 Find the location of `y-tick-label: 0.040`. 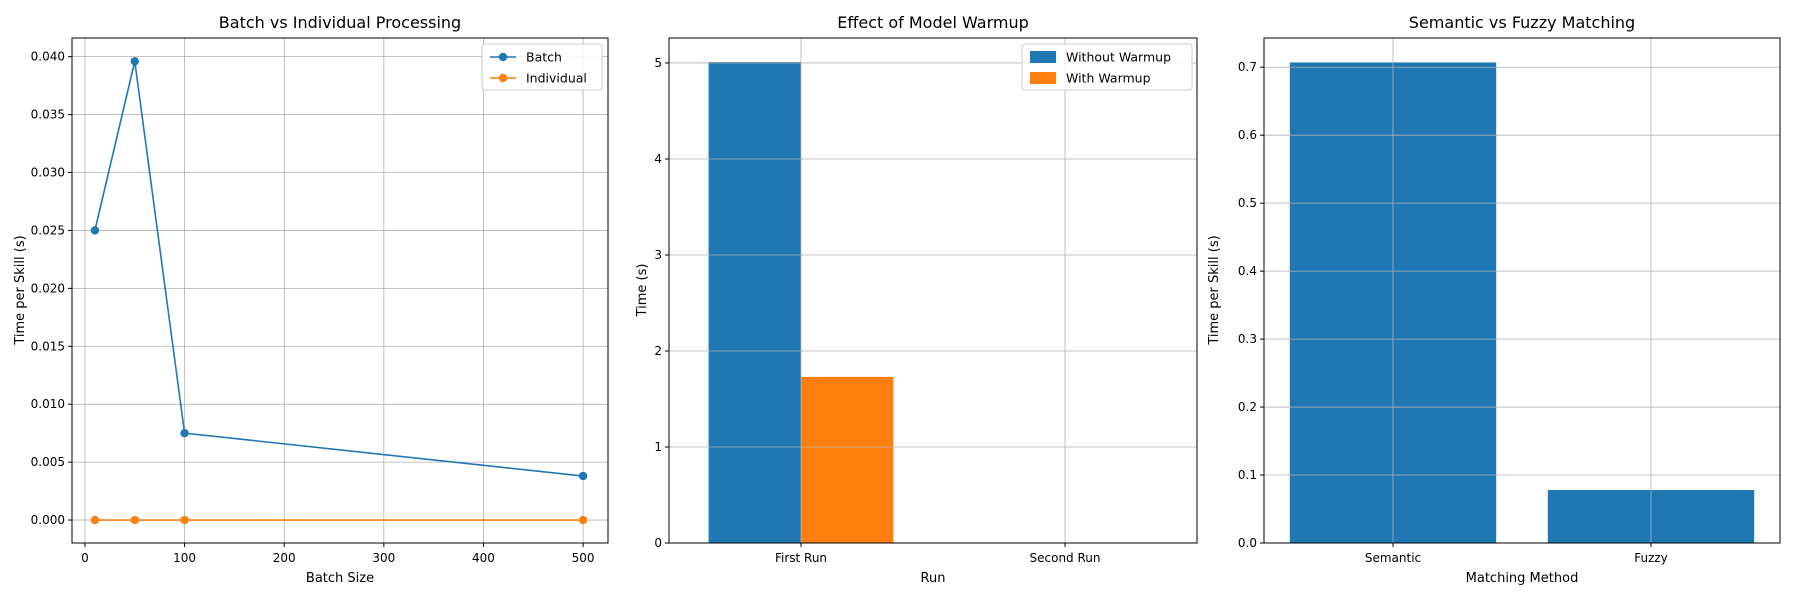

y-tick-label: 0.040 is located at coordinates (48, 57).